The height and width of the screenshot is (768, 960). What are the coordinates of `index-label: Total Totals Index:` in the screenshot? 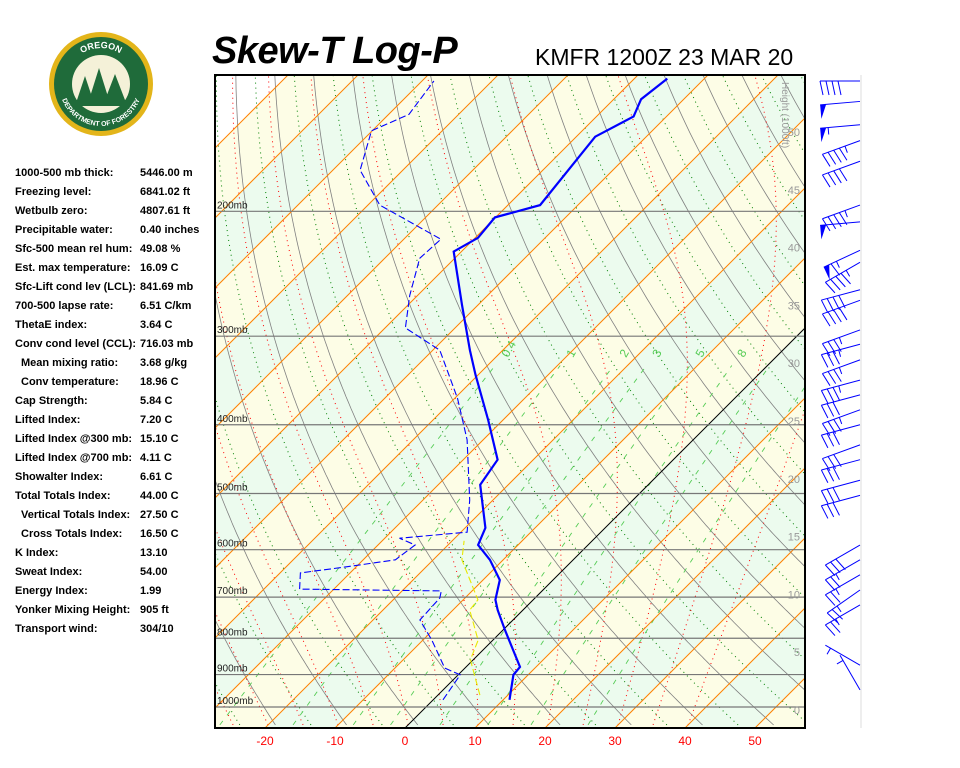 It's located at (63, 496).